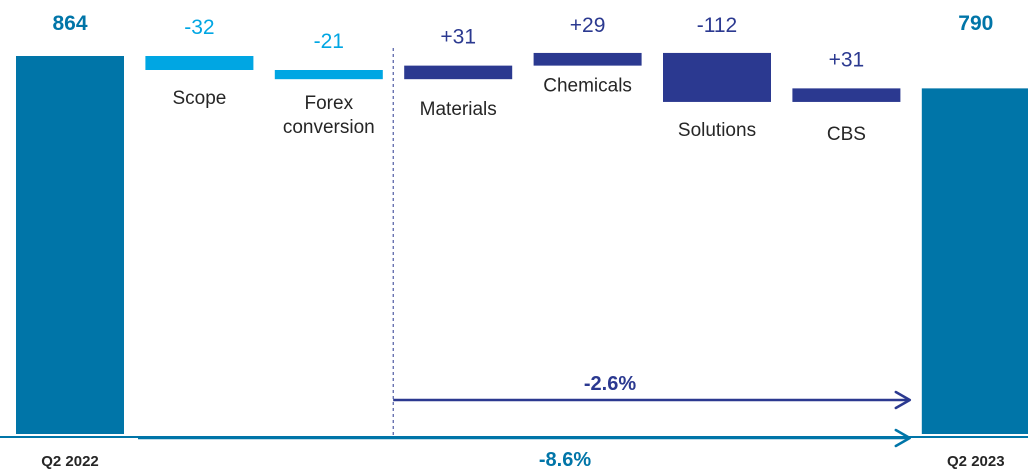  Describe the element at coordinates (610, 384) in the screenshot. I see `segment-growth-label: -2.6%` at that location.